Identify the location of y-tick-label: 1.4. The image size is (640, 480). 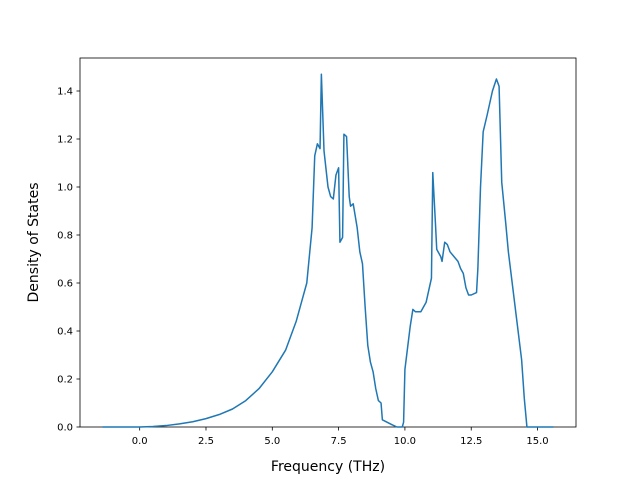
(65, 92).